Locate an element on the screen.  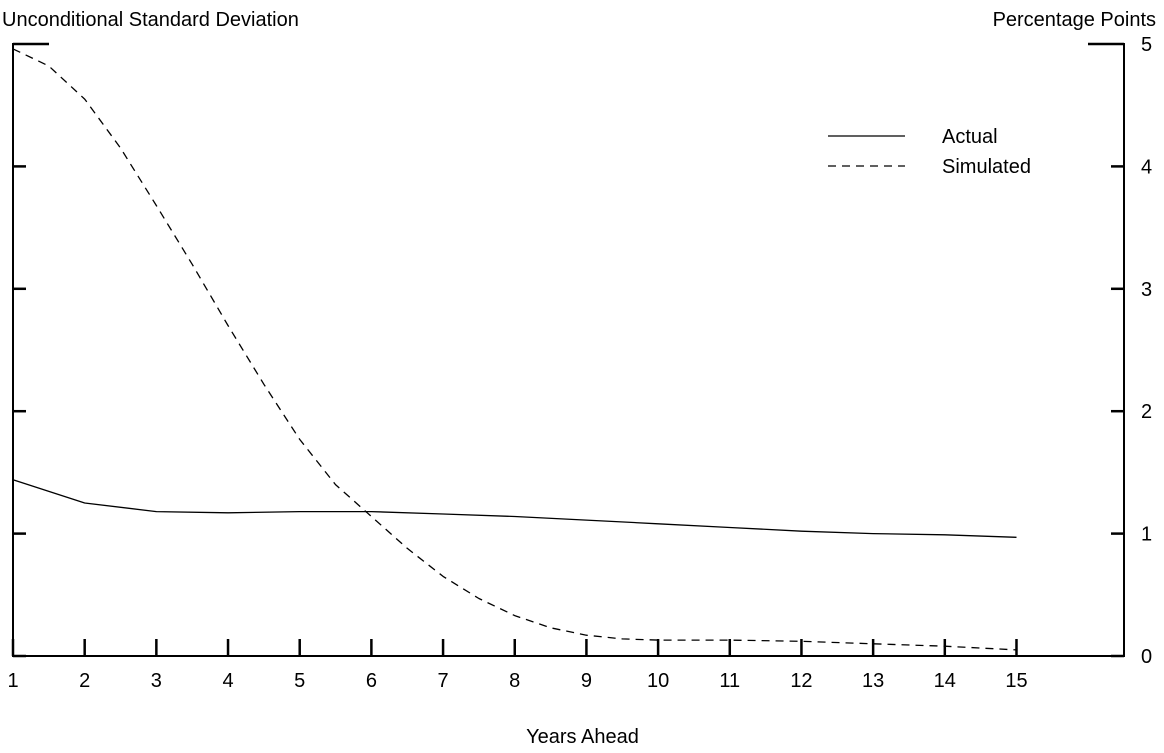
x-tick-label: 9 is located at coordinates (586, 681).